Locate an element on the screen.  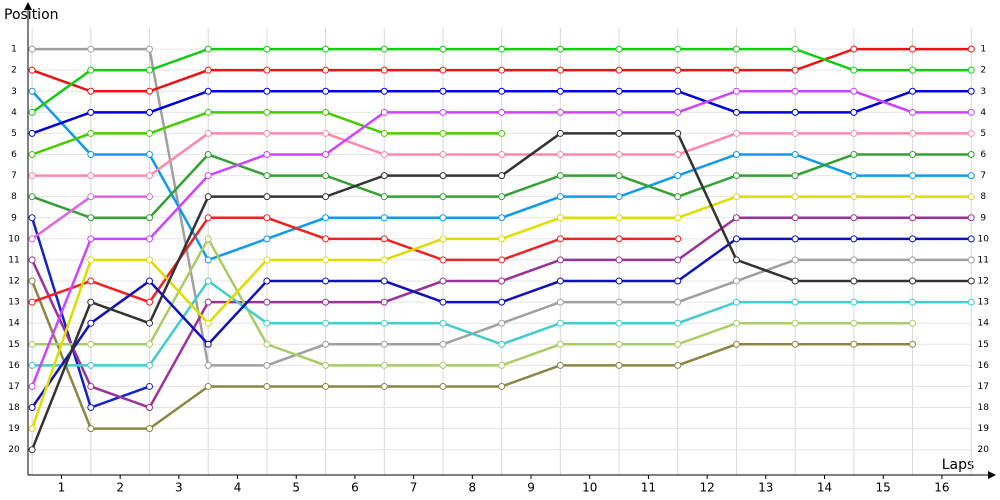
y-tick-label-right: 11 is located at coordinates (983, 260).